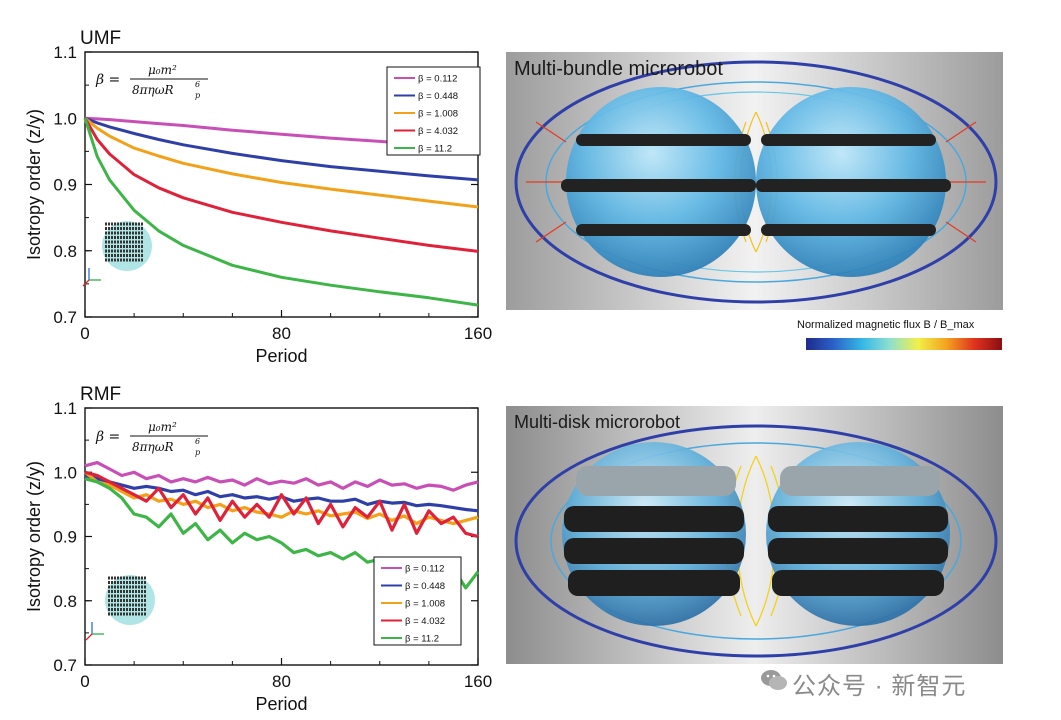 This screenshot has width=1061, height=720. I want to click on colorbar-label: Normalized magnetic flux B / B_max, so click(886, 325).